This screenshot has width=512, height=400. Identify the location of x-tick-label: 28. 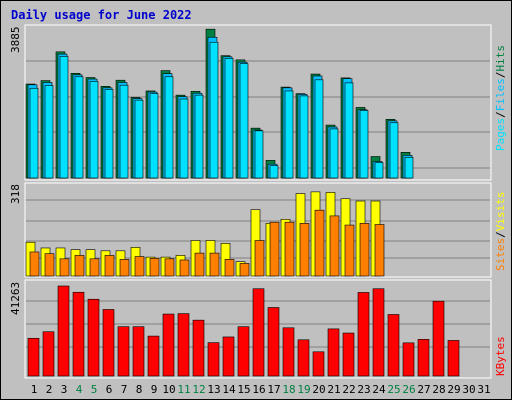
(438, 389).